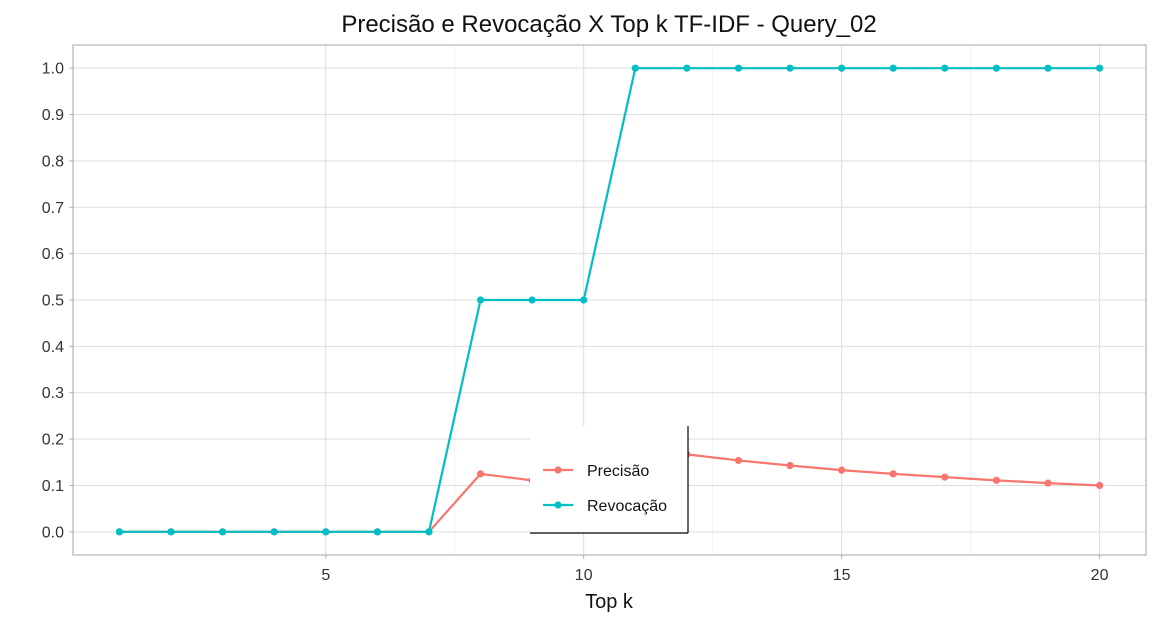 This screenshot has width=1158, height=621. I want to click on x-tick-label: 5, so click(325, 575).